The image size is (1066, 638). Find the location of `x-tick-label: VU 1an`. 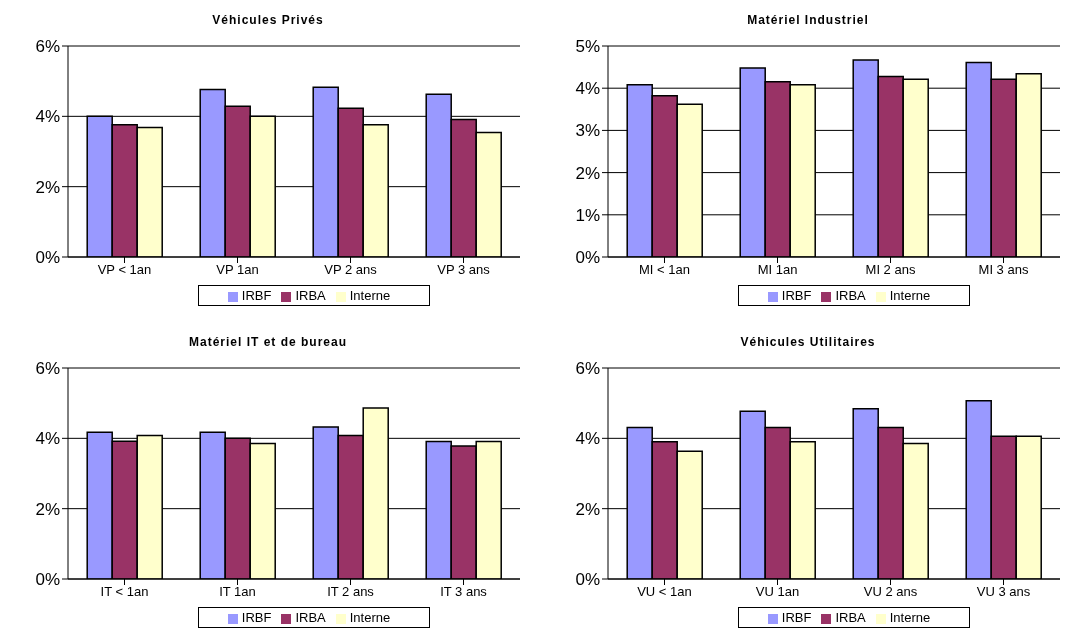

x-tick-label: VU 1an is located at coordinates (777, 592).